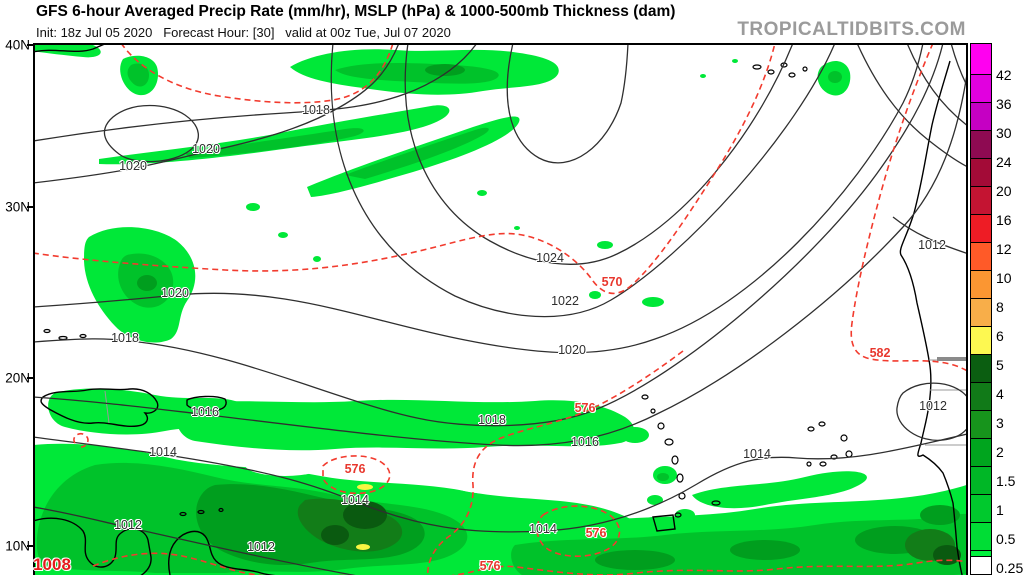 Image resolution: width=1024 pixels, height=575 pixels. I want to click on colorbar-level-label: 3, so click(1000, 423).